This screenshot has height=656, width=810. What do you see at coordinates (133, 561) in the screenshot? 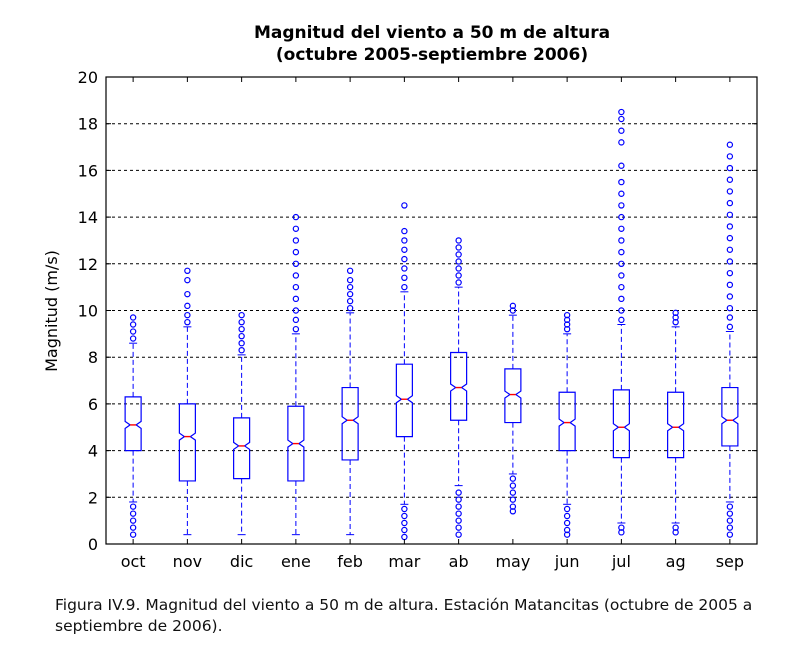
I see `x-tick-label: oct` at bounding box center [133, 561].